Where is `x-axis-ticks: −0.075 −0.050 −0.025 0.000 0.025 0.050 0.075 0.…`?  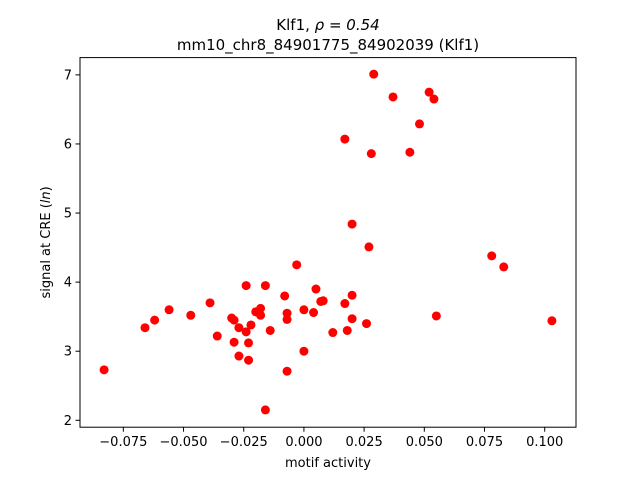 x-axis-ticks: −0.075 −0.050 −0.025 0.000 0.025 0.050 0.075 0.… is located at coordinates (331, 438).